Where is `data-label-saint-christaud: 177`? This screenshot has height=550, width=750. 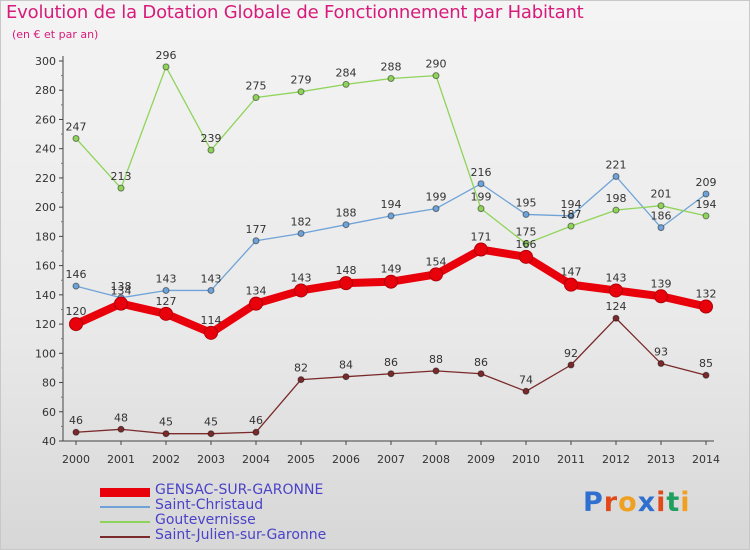
data-label-saint-christaud: 177 is located at coordinates (256, 229).